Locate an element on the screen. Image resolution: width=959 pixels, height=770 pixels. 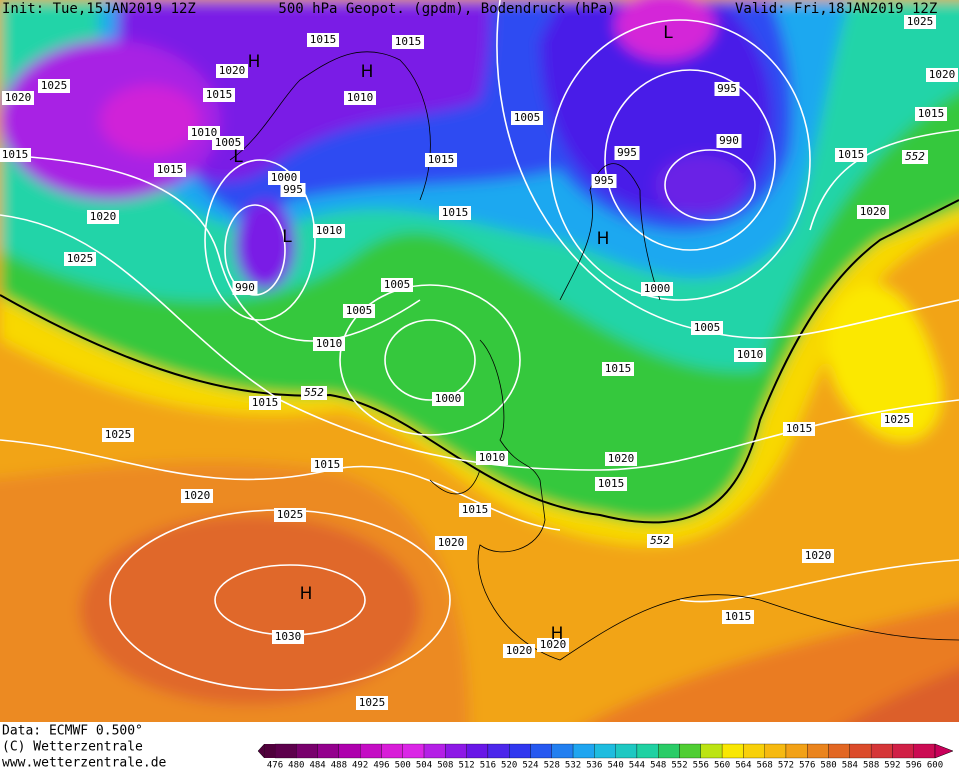
colorbar-label: 596 is located at coordinates (914, 765).